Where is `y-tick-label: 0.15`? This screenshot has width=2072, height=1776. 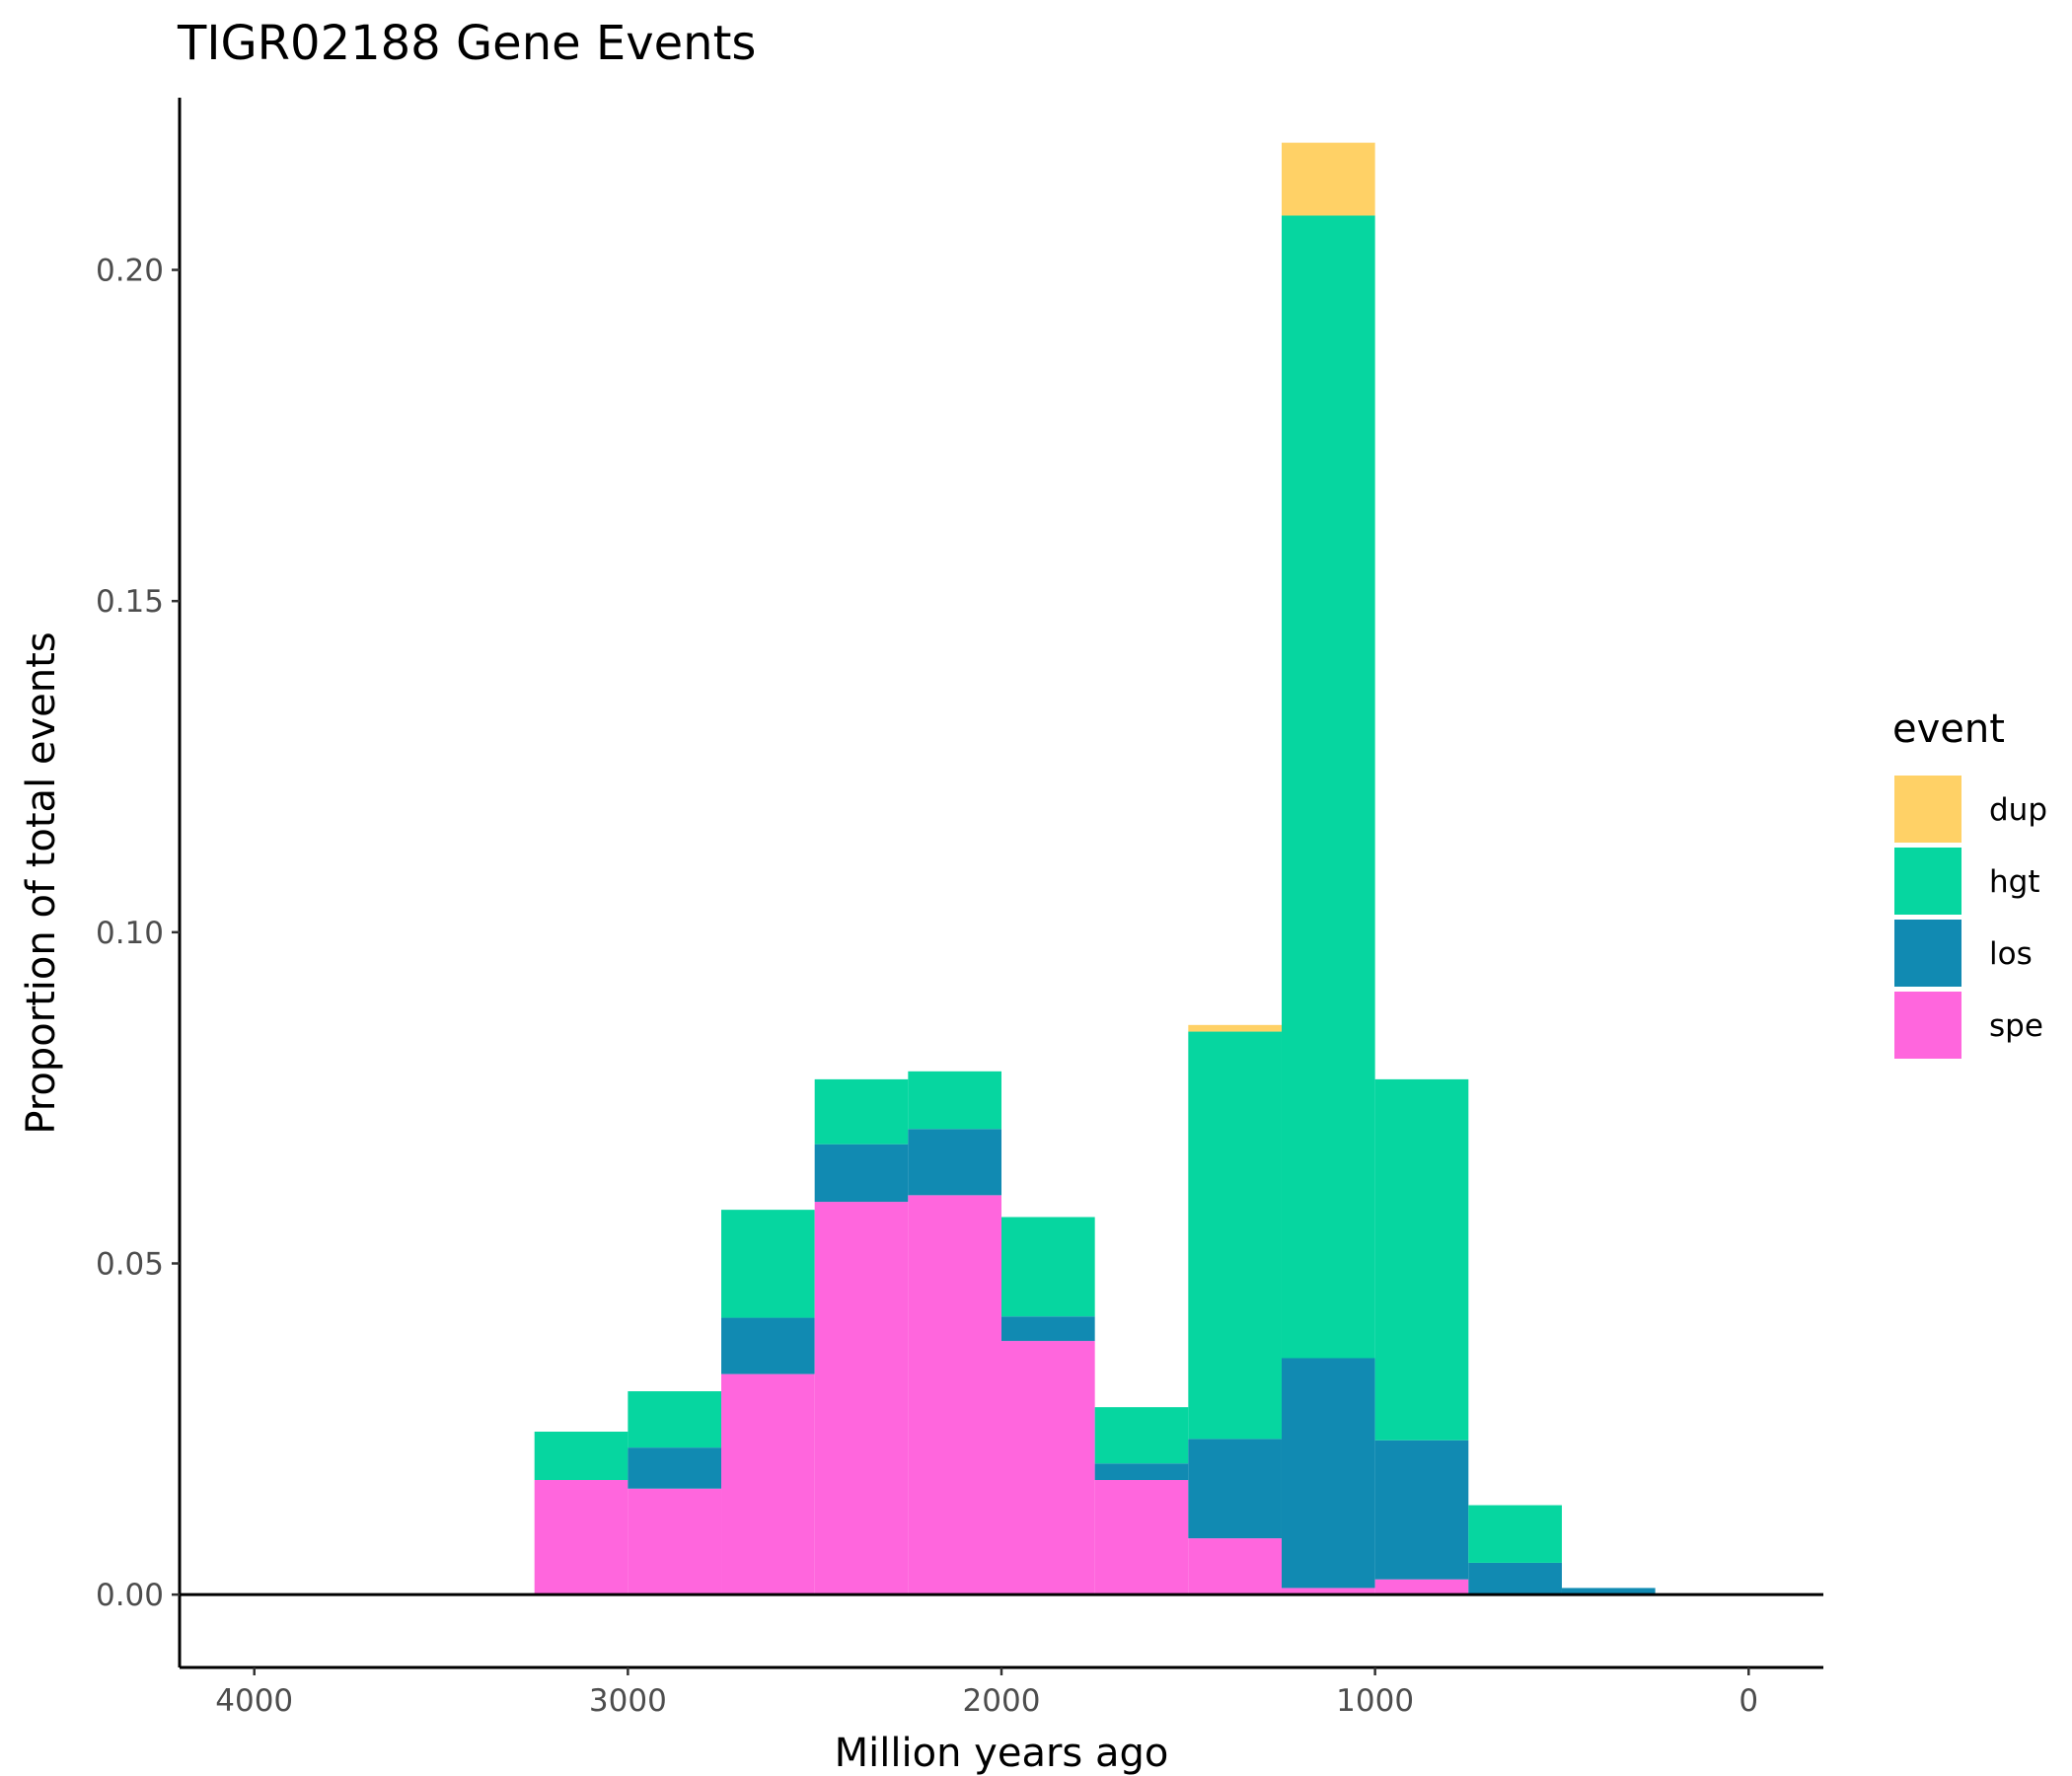 y-tick-label: 0.15 is located at coordinates (130, 602).